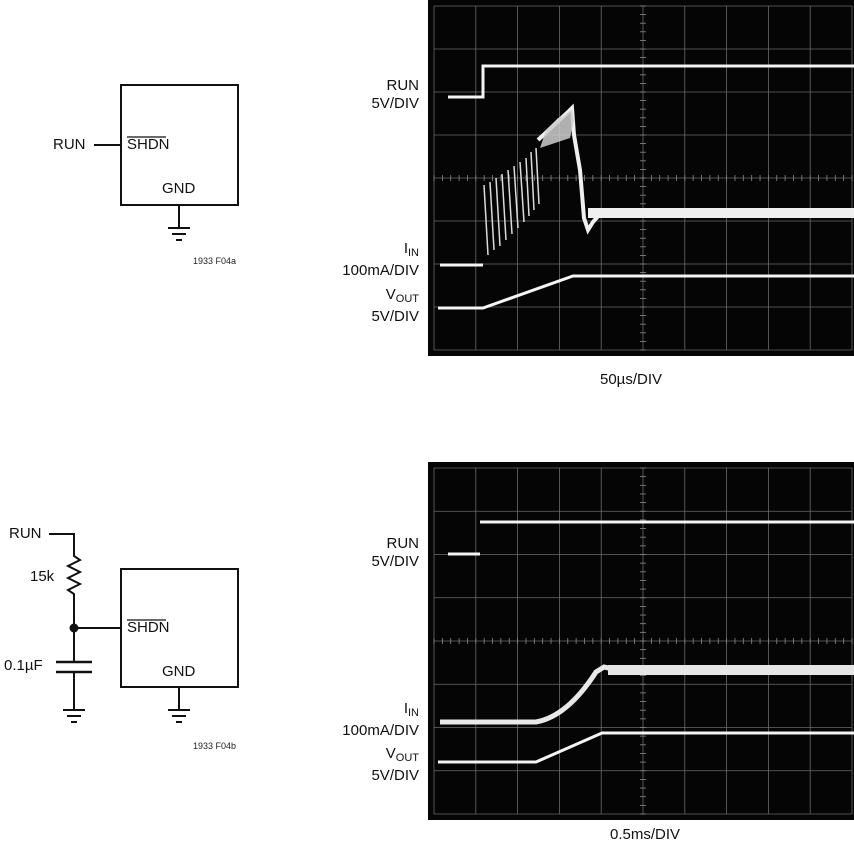  I want to click on bottom-time-scale: 0.5ms/DIV, so click(645, 834).